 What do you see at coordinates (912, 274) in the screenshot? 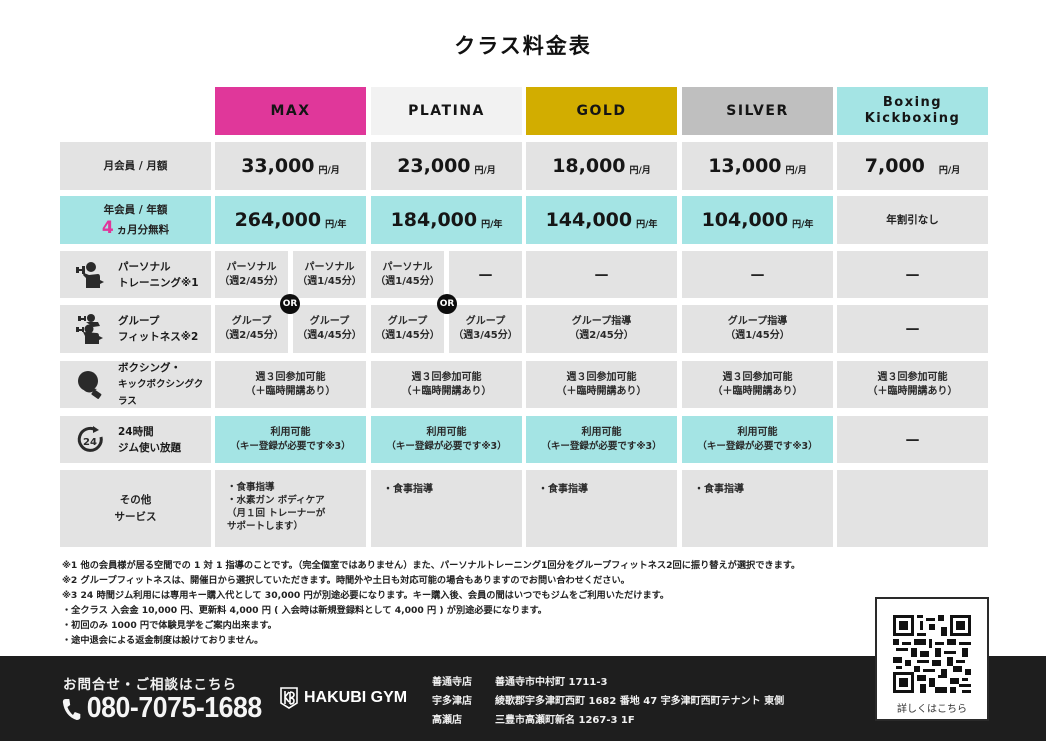
I see `personal-boxing: —` at bounding box center [912, 274].